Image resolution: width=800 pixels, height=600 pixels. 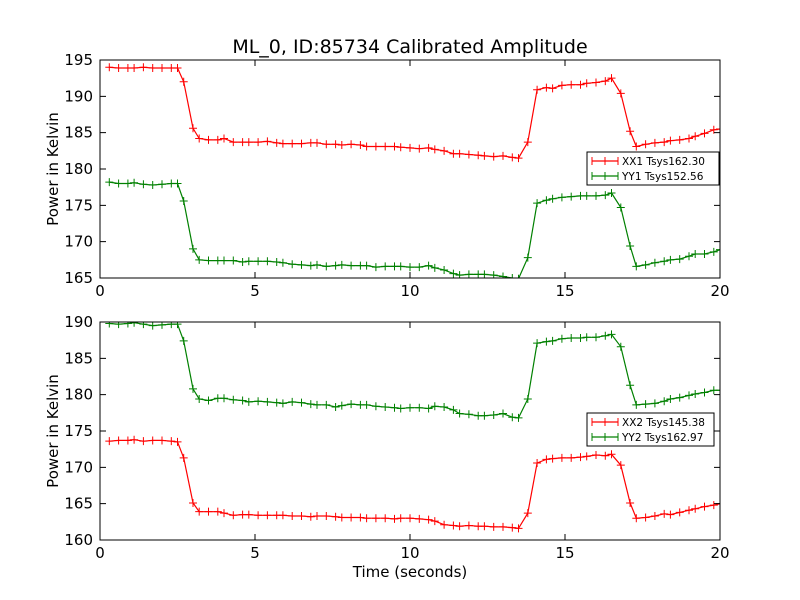 I want to click on y-axis-label: Power in Kelvin, so click(x=53, y=169).